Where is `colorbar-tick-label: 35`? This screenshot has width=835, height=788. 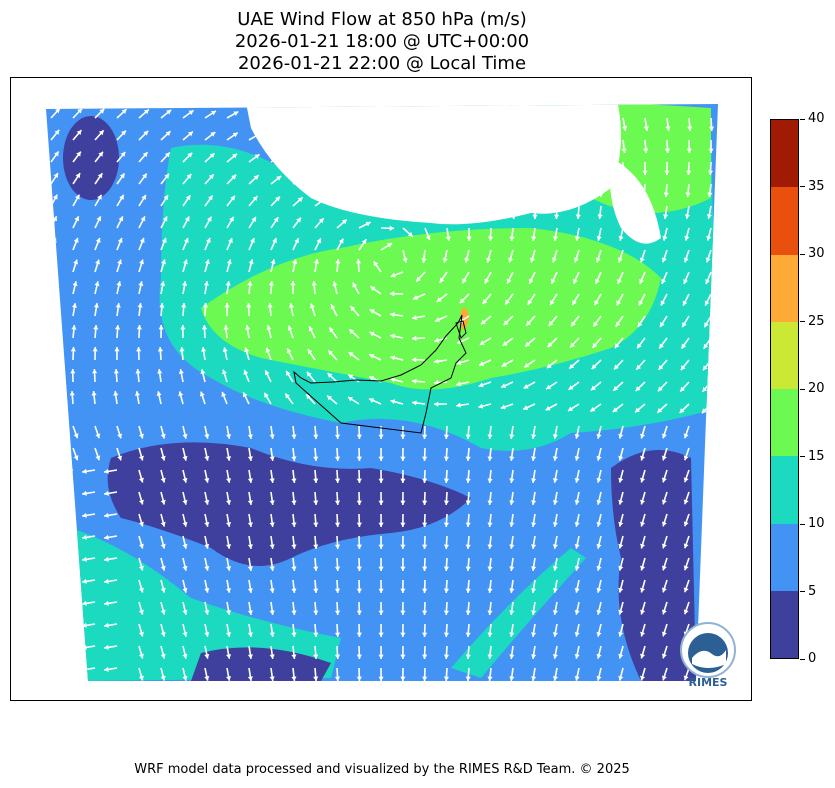 colorbar-tick-label: 35 is located at coordinates (816, 186).